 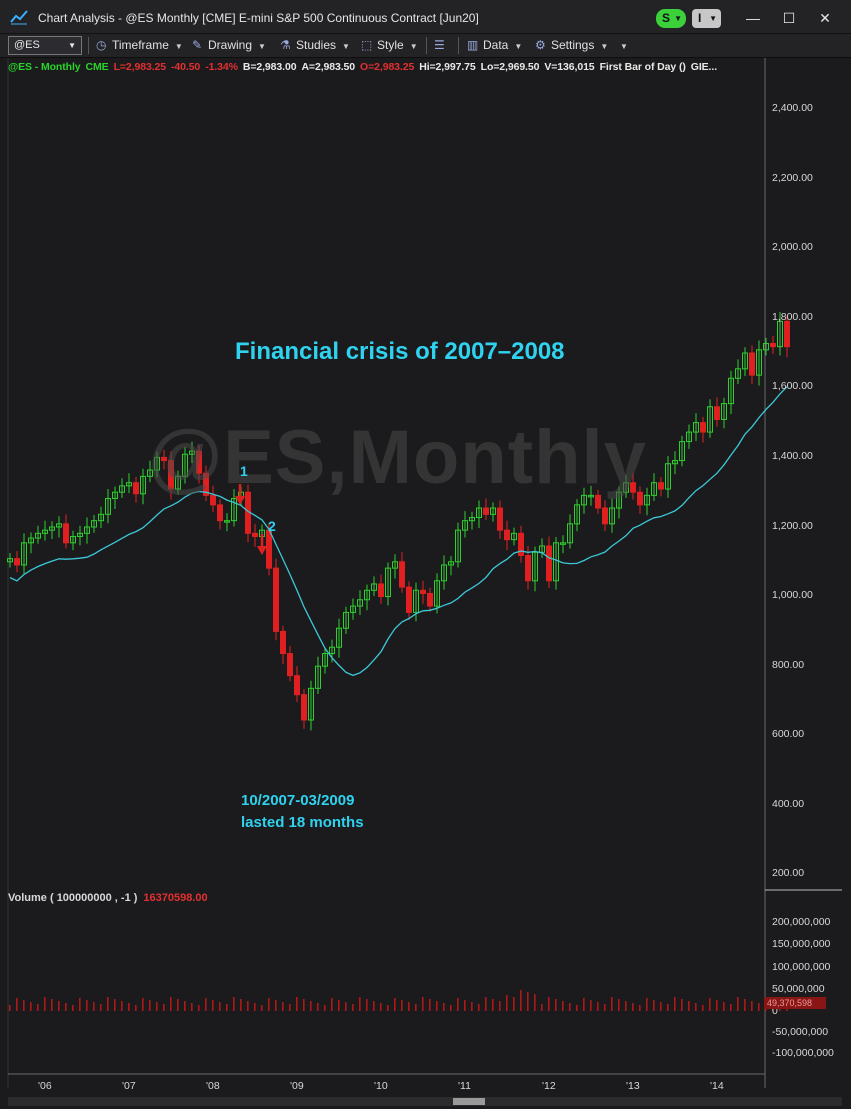 What do you see at coordinates (44, 67) in the screenshot?
I see `info-symbol: @ES - Monthly` at bounding box center [44, 67].